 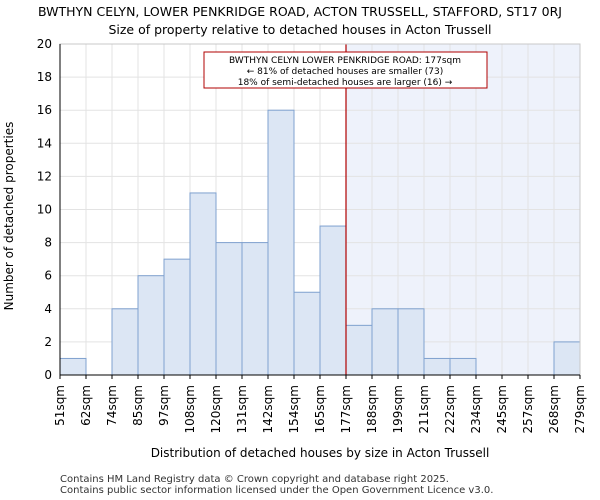 I want to click on x-tick-label: 108sqm, so click(x=190, y=409).